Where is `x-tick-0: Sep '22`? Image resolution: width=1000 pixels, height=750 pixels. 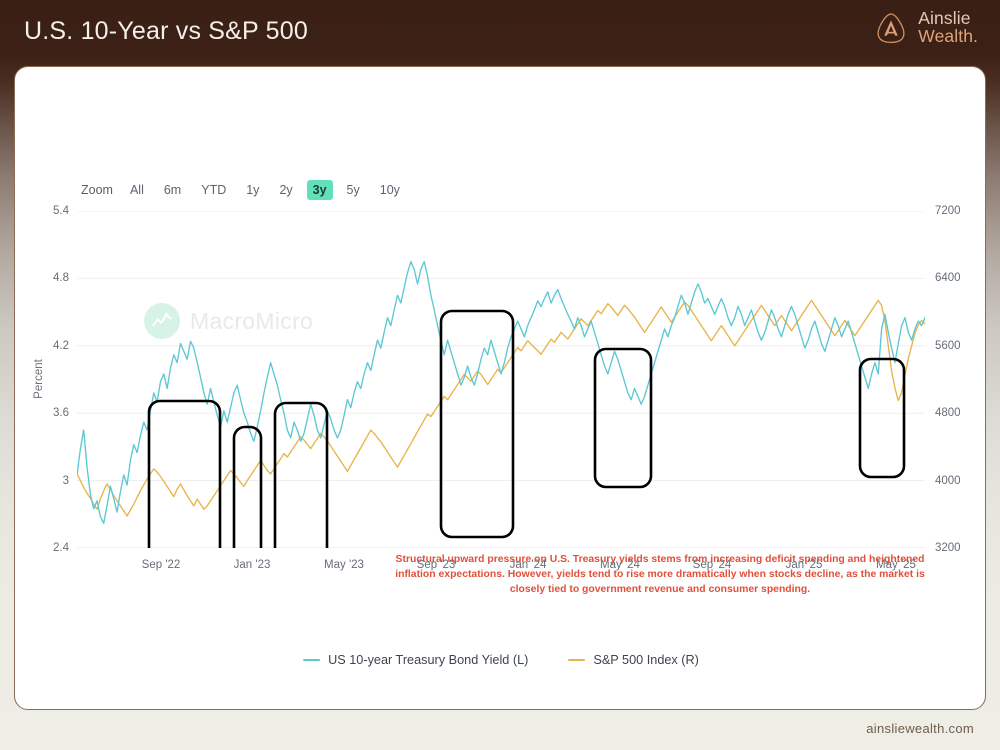 x-tick-0: Sep '22 is located at coordinates (161, 565).